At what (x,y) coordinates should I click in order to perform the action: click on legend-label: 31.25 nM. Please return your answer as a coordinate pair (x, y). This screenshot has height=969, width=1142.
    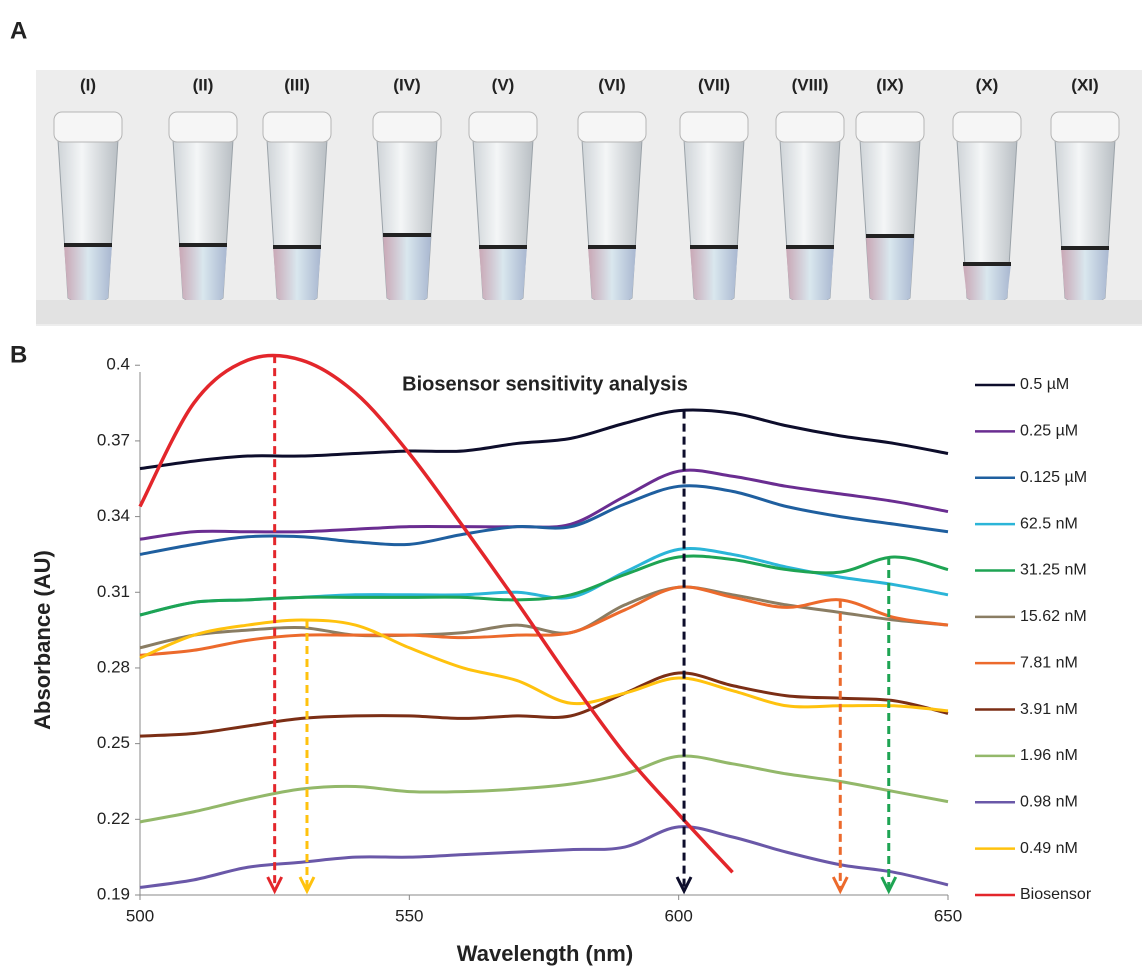
    Looking at the image, I should click on (1053, 570).